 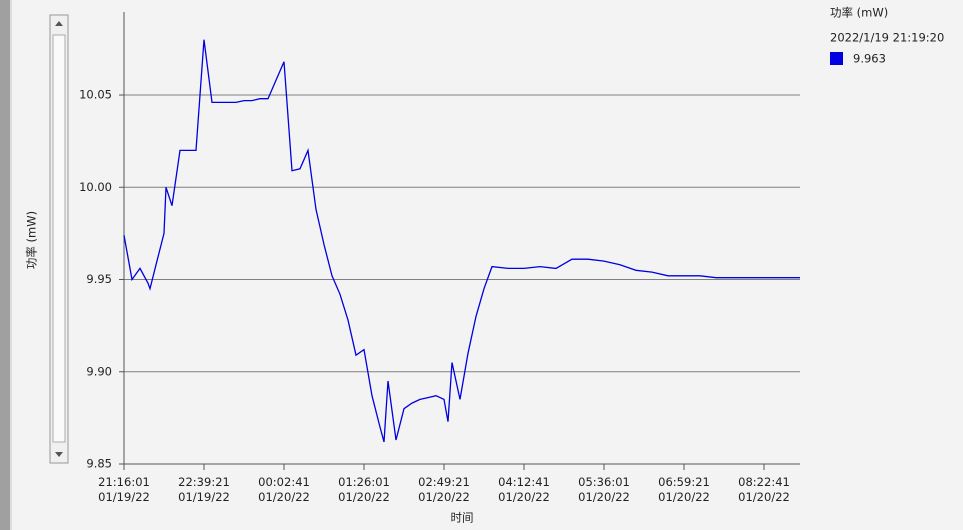 What do you see at coordinates (59, 454) in the screenshot?
I see `scroll-down` at bounding box center [59, 454].